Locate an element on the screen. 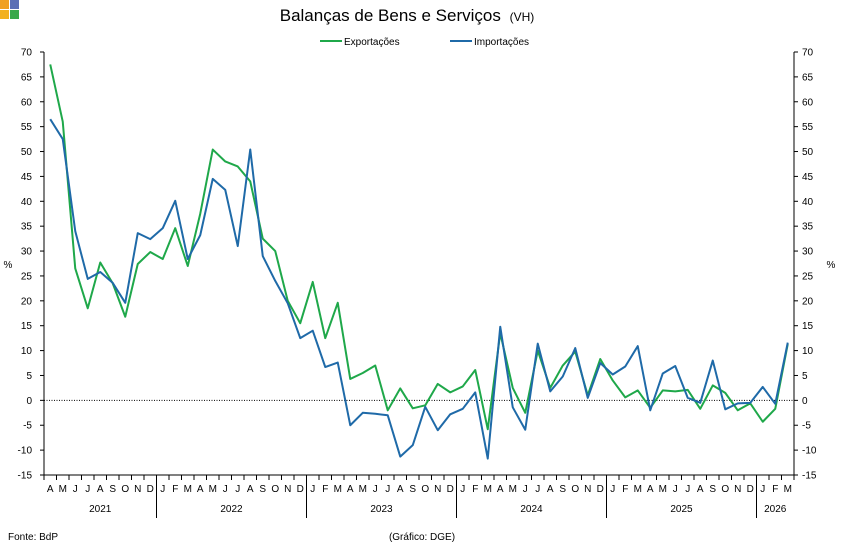 The width and height of the screenshot is (841, 549). chart-title: Balanças de Bens e Serviços (VH) is located at coordinates (407, 15).